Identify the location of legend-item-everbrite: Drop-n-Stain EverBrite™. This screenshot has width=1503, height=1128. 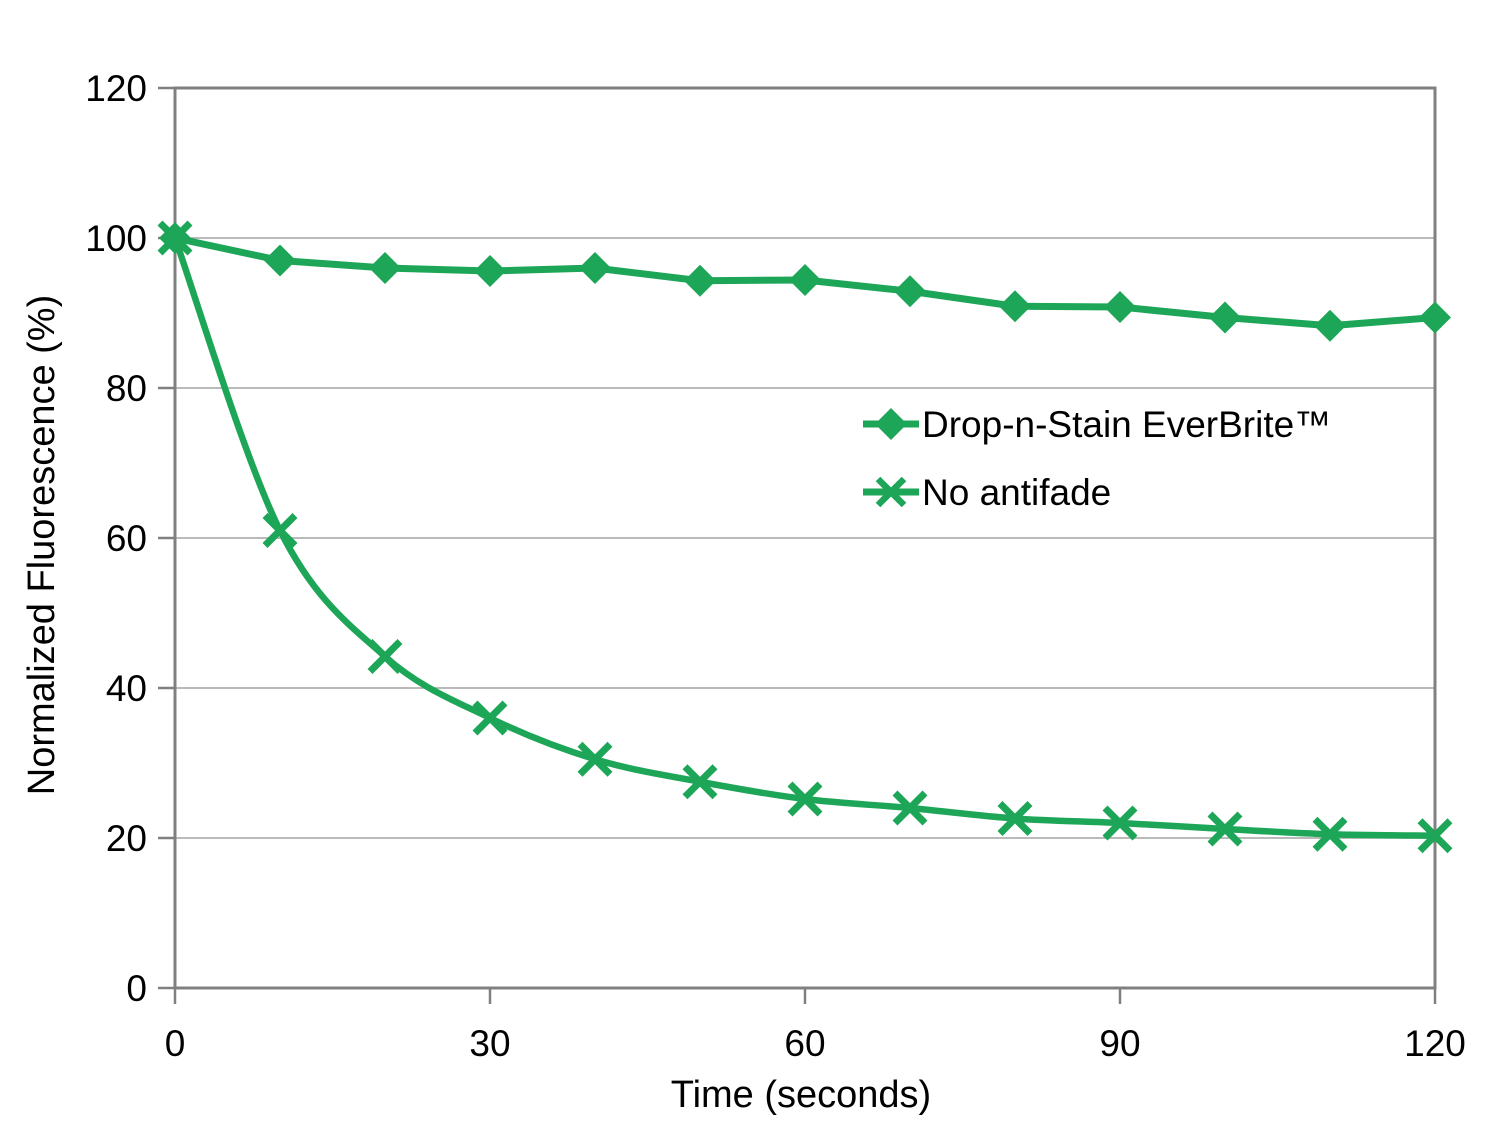
(1096, 424).